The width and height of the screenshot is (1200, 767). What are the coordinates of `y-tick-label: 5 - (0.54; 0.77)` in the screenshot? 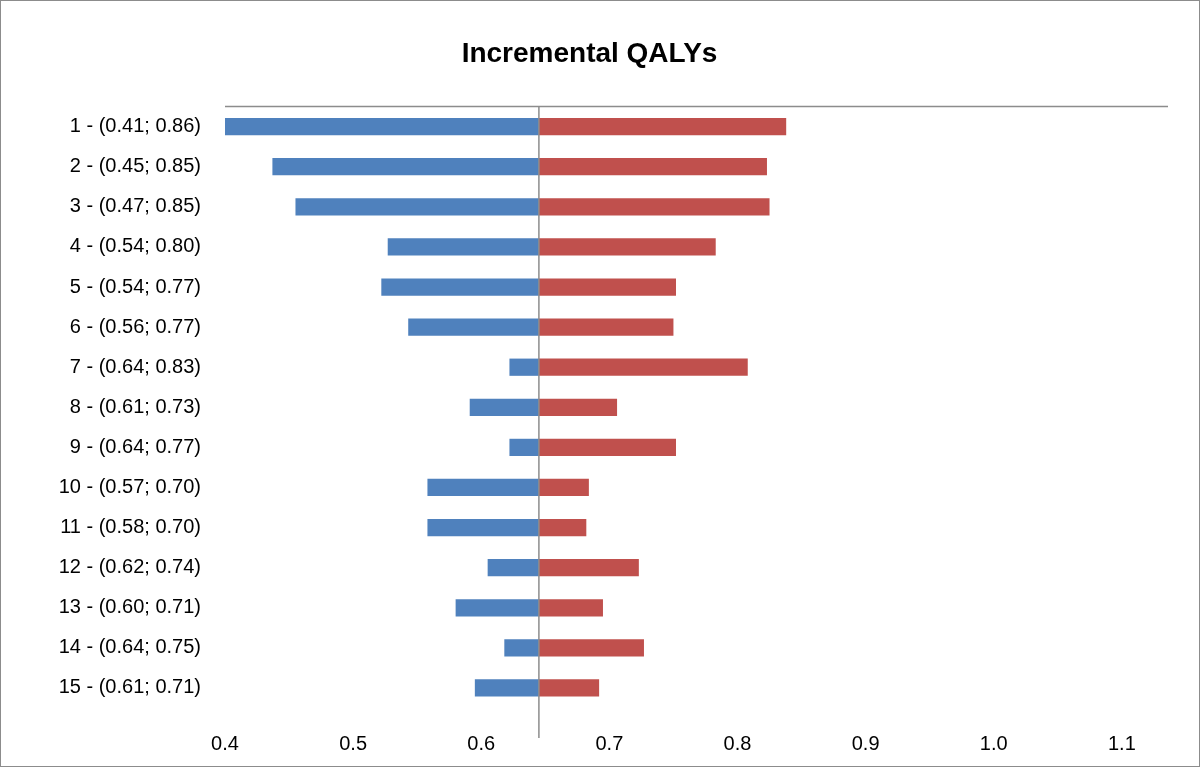 It's located at (135, 285).